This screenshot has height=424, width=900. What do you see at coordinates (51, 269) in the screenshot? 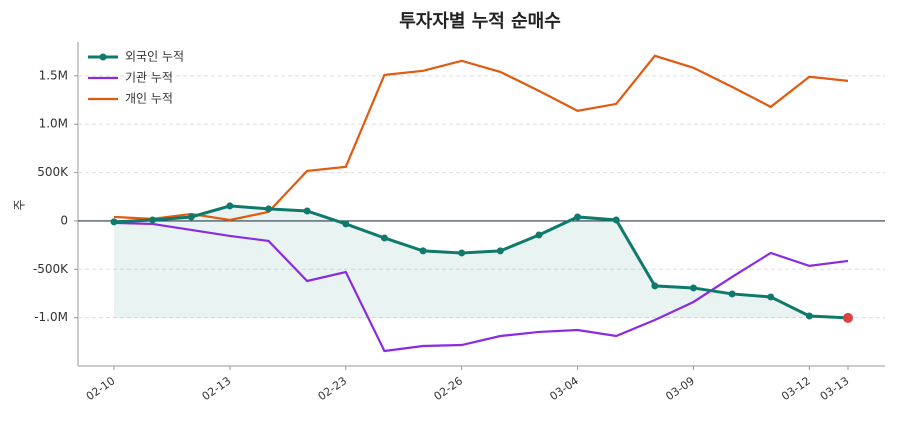
I see `y-tick-label: -500K` at bounding box center [51, 269].